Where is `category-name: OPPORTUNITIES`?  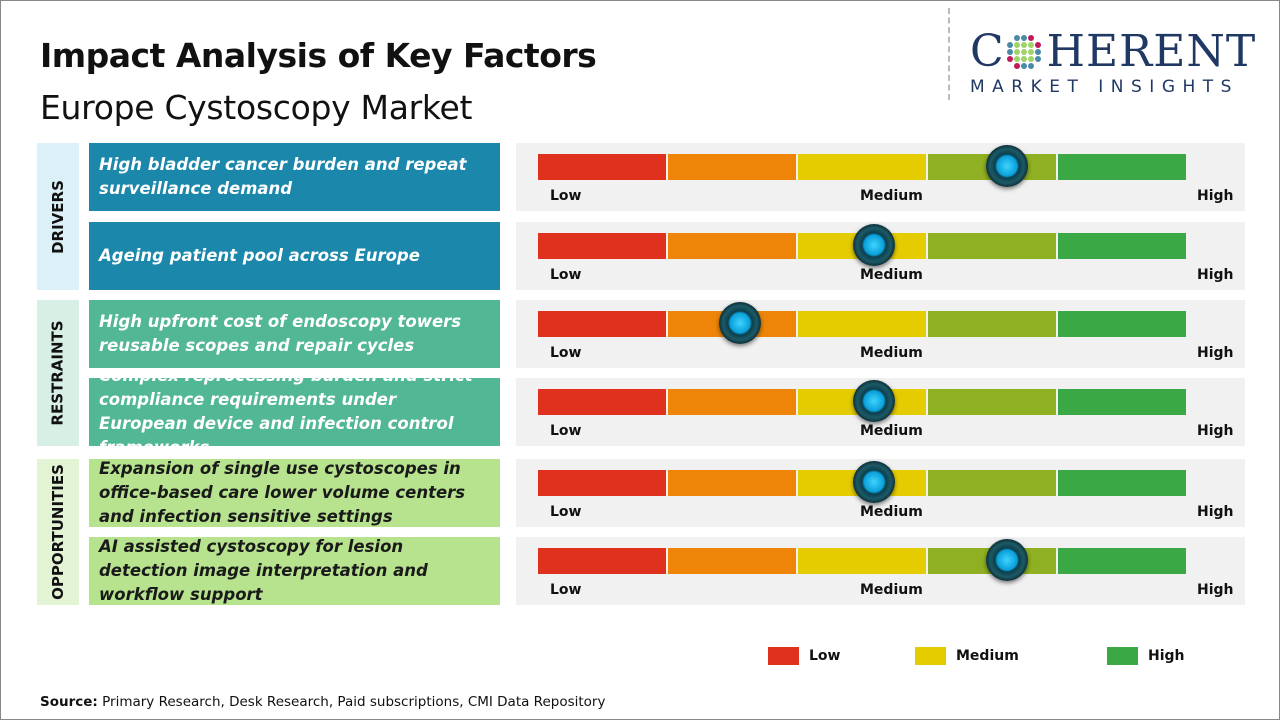 category-name: OPPORTUNITIES is located at coordinates (58, 532).